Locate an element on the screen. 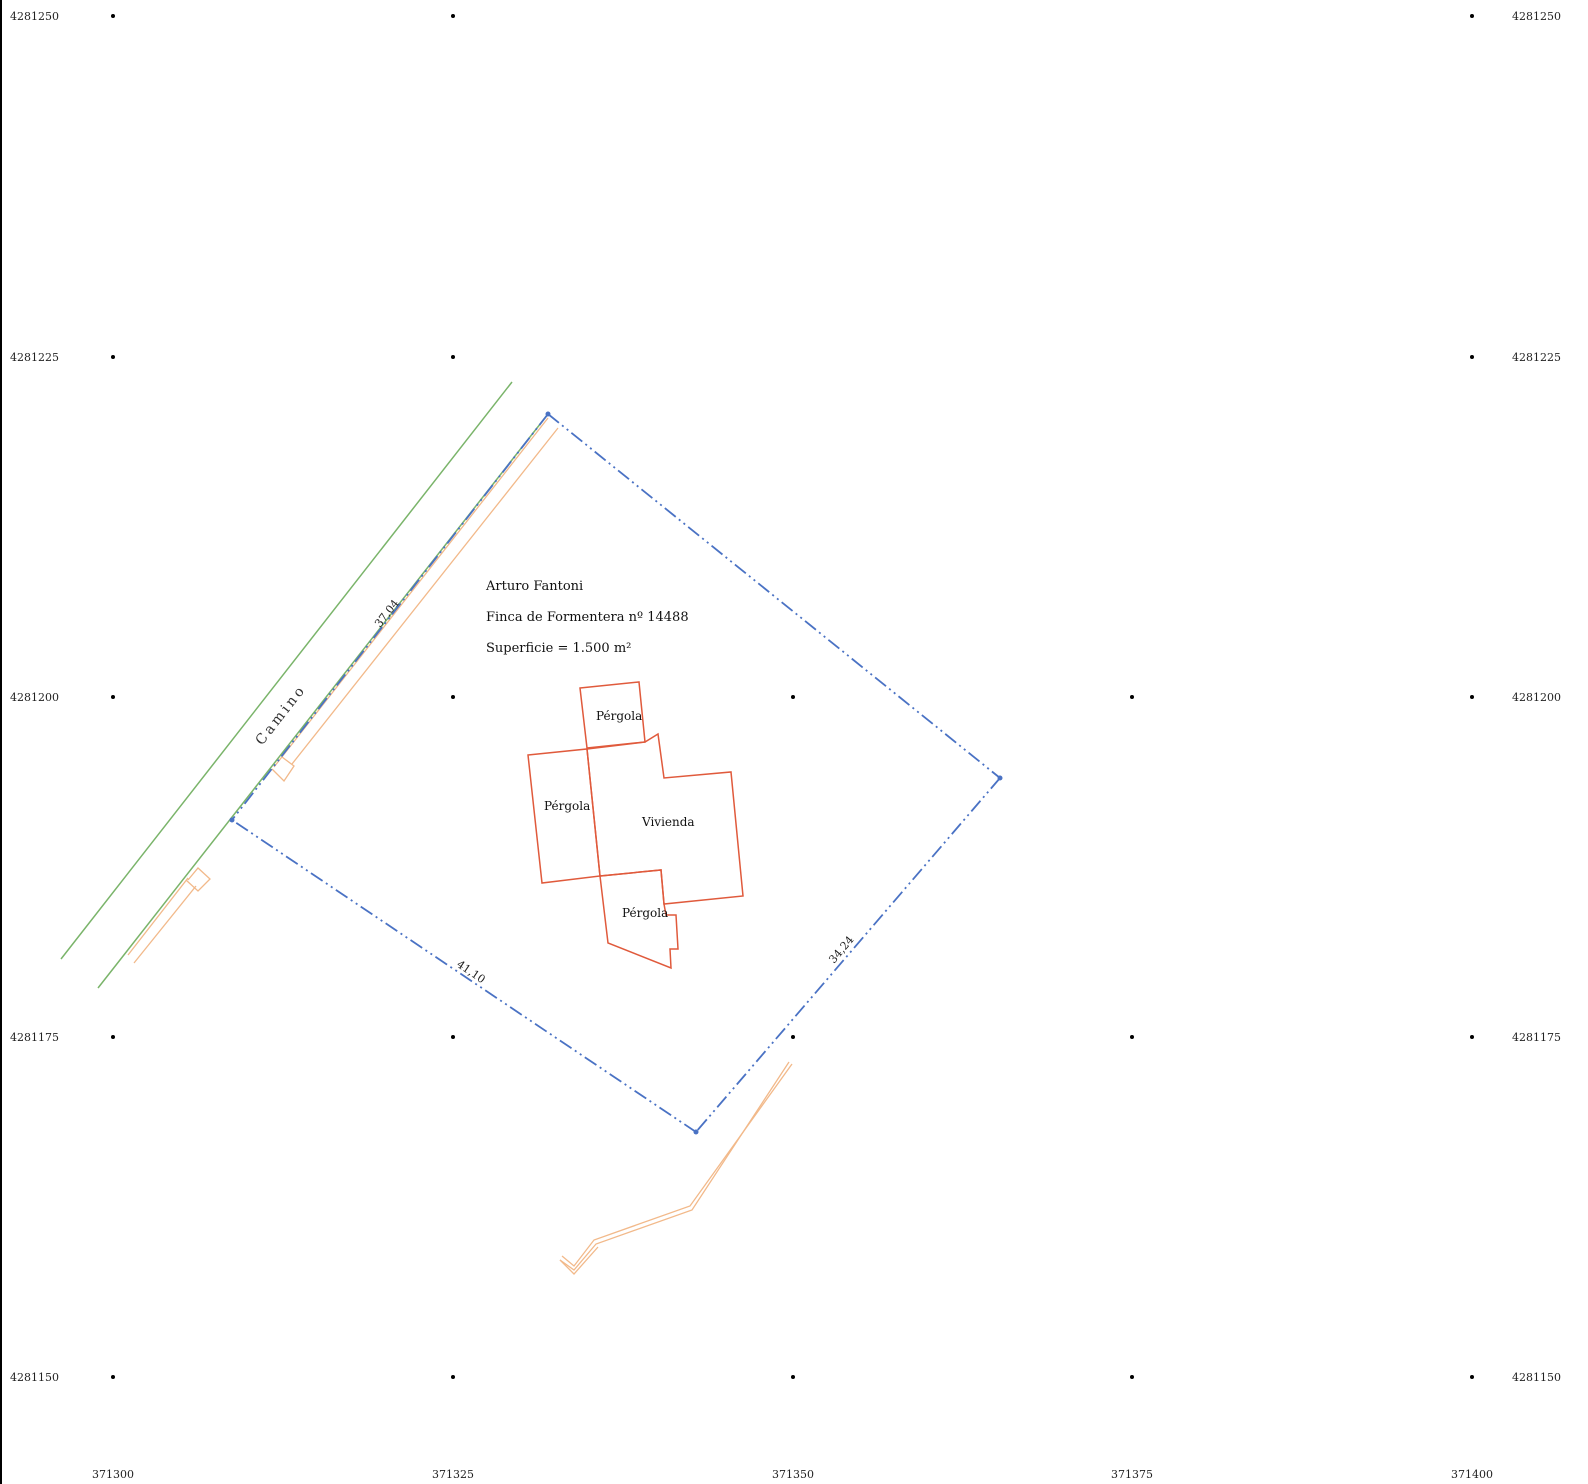  easting-labels: 371300 371325 371350 371375 371400 is located at coordinates (792, 1474).